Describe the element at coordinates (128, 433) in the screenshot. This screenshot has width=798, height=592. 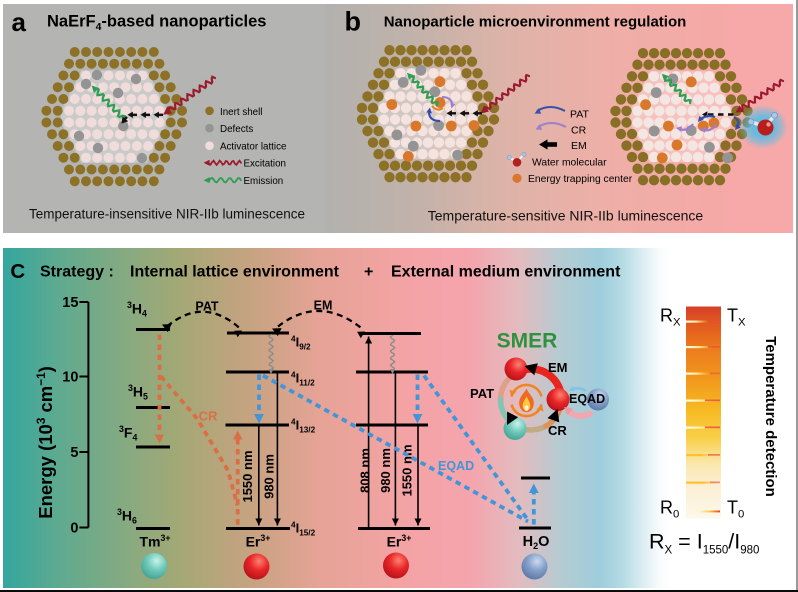
I see `svg-text: 3F4` at that location.